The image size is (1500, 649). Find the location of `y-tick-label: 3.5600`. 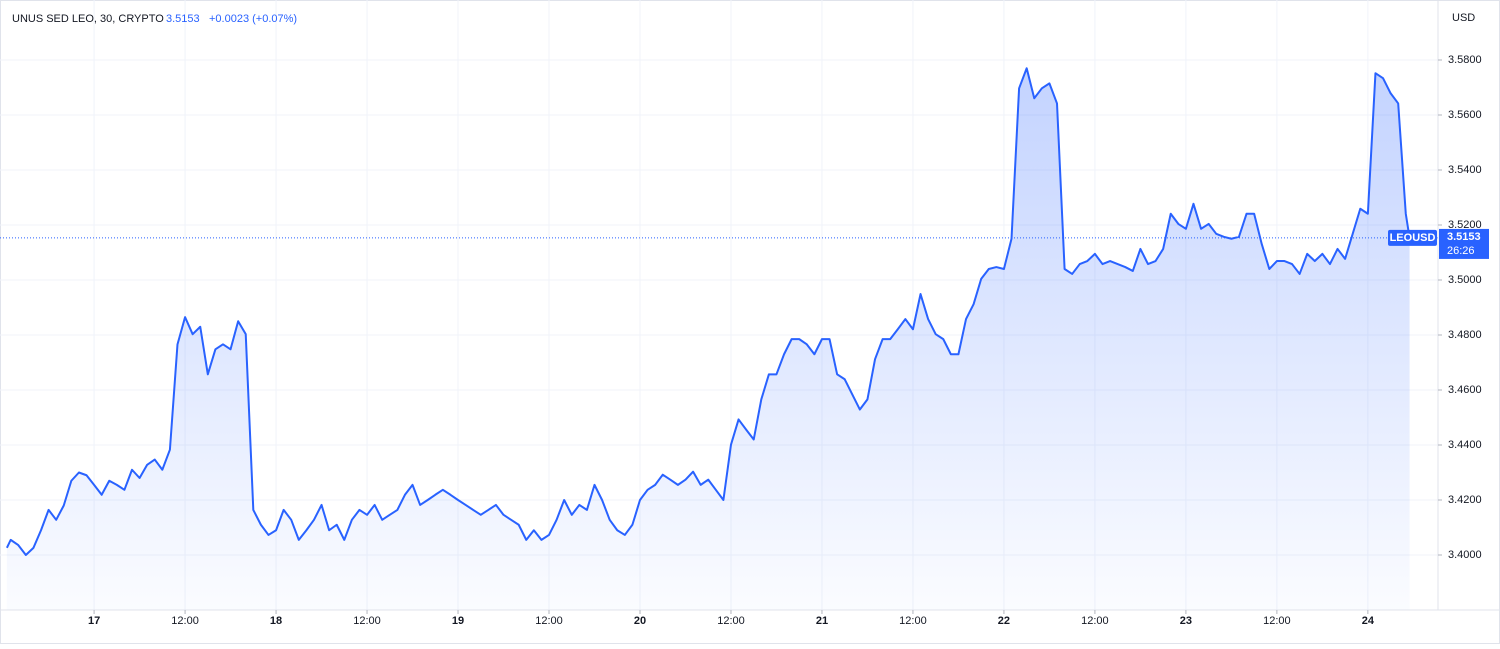

y-tick-label: 3.5600 is located at coordinates (1465, 115).